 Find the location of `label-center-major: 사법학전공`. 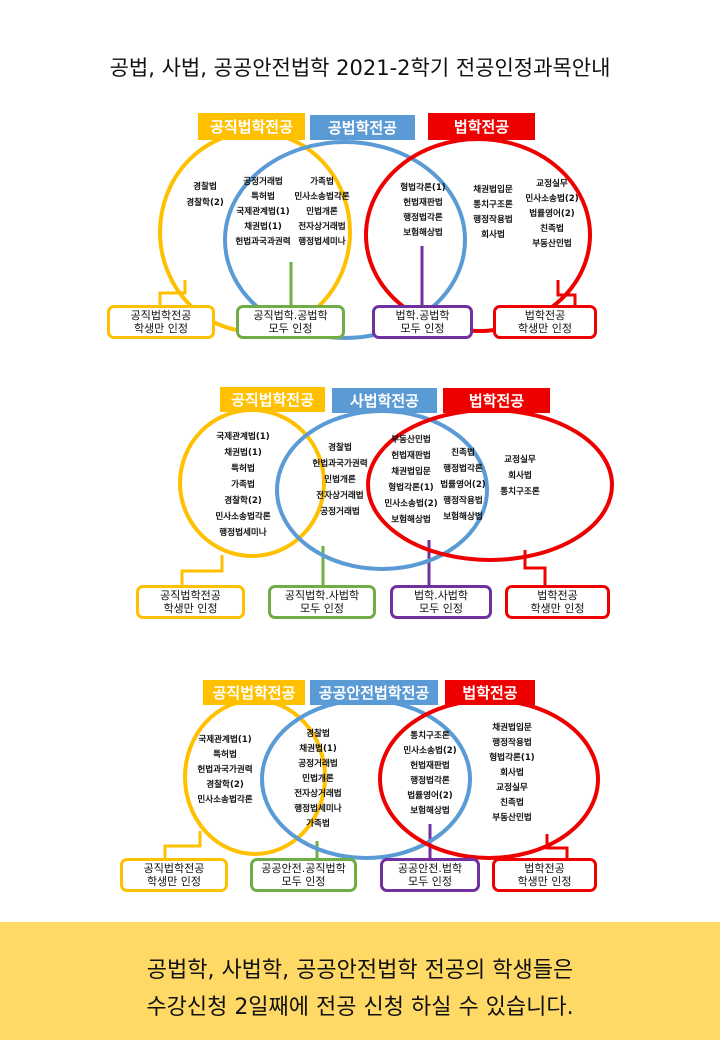

label-center-major: 사법학전공 is located at coordinates (384, 400).